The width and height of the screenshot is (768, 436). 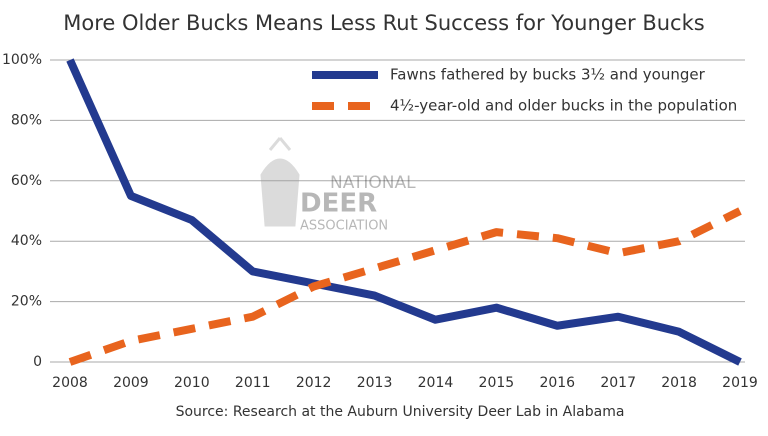 What do you see at coordinates (26, 181) in the screenshot?
I see `y-tick-label: 60%` at bounding box center [26, 181].